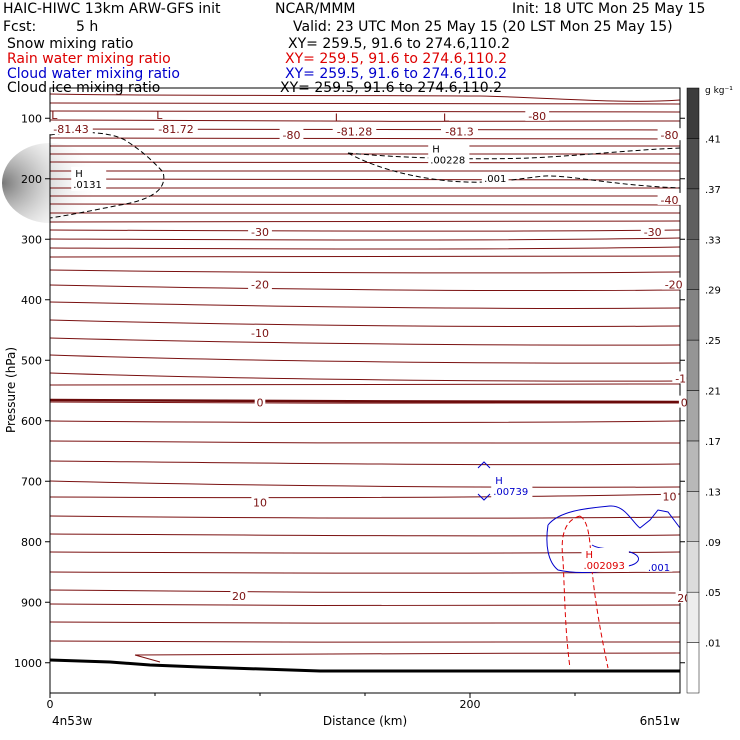 Image resolution: width=740 pixels, height=740 pixels. Describe the element at coordinates (713, 139) in the screenshot. I see `colorbar-label: .41` at that location.